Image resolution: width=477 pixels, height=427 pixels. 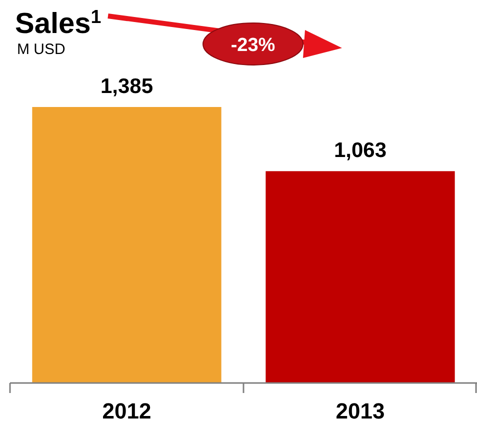 What do you see at coordinates (253, 45) in the screenshot?
I see `text: -23%` at bounding box center [253, 45].